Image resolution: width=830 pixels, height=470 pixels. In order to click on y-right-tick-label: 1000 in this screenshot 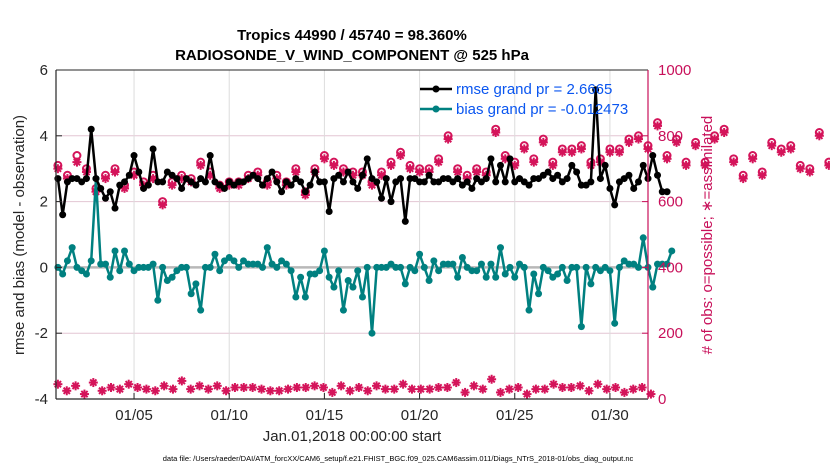, I will do `click(674, 70)`.